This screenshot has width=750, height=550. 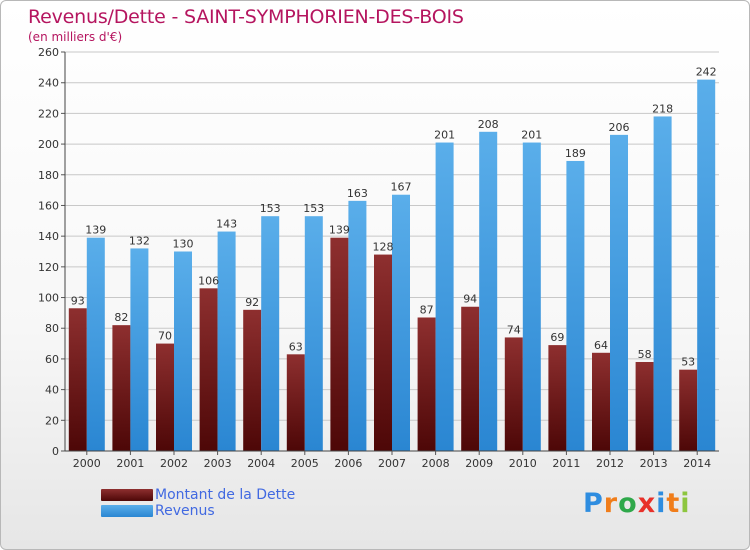 I want to click on data-label-revenus: 201, so click(x=444, y=135).